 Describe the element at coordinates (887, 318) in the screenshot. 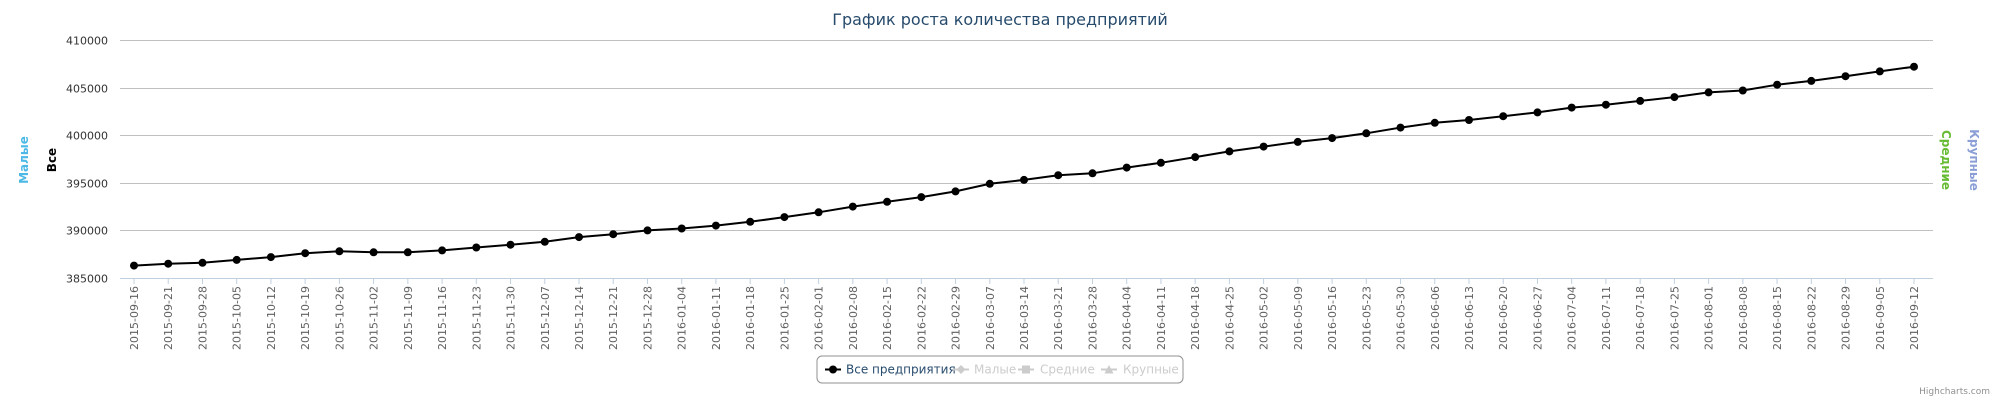

I see `x-tick-label: 2016-02-15` at that location.